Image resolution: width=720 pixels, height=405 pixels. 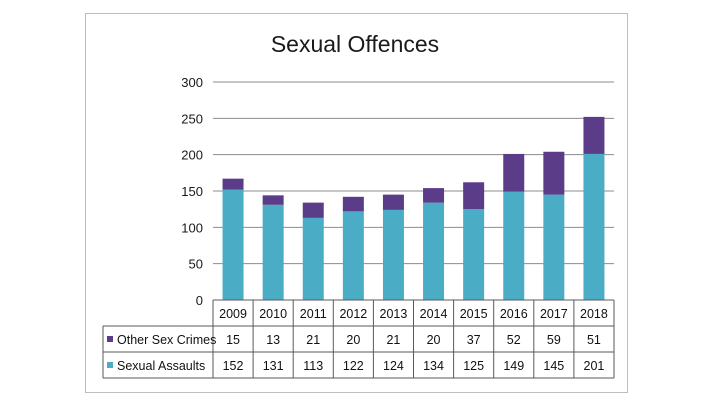 I want to click on y-tick-label: 0, so click(x=199, y=300).